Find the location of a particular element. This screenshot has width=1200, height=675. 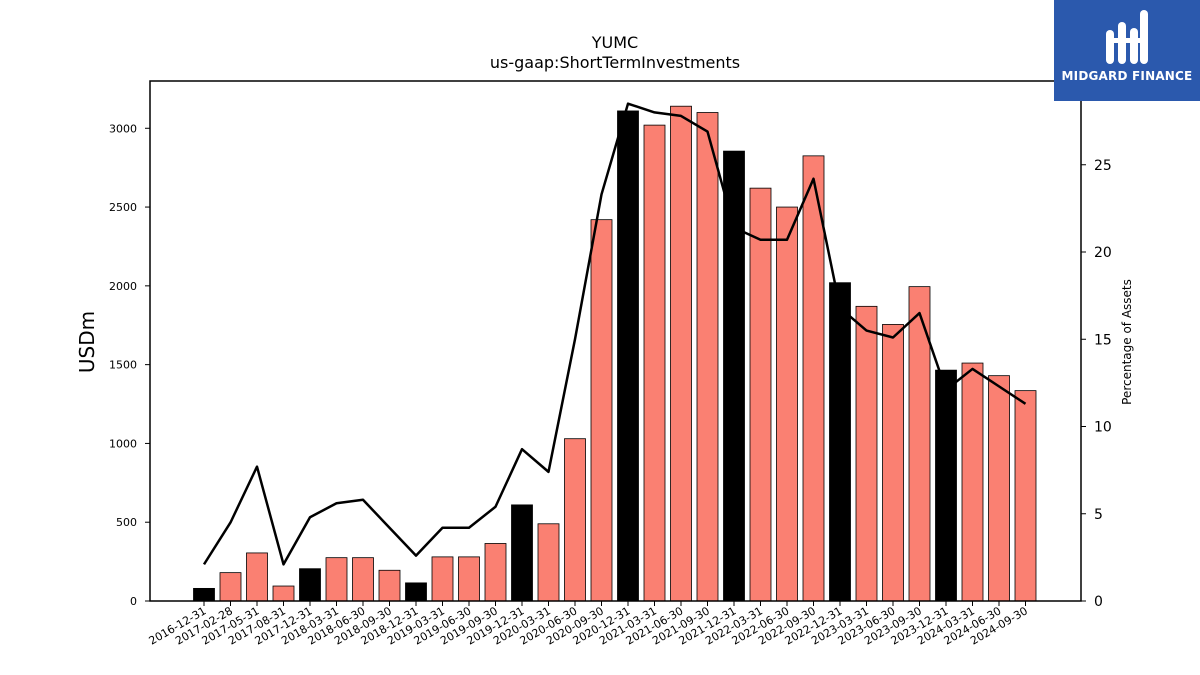

chart-title: YUMC is located at coordinates (614, 42).